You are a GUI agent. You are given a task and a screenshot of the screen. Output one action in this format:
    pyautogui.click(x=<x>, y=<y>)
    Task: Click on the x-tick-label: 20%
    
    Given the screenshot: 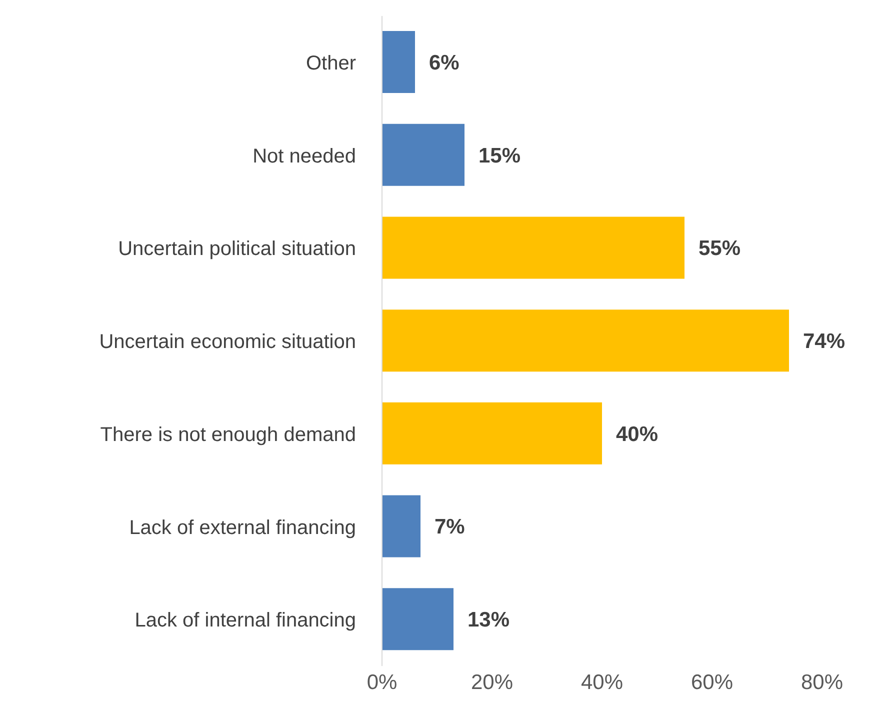 What is the action you would take?
    pyautogui.click(x=492, y=682)
    